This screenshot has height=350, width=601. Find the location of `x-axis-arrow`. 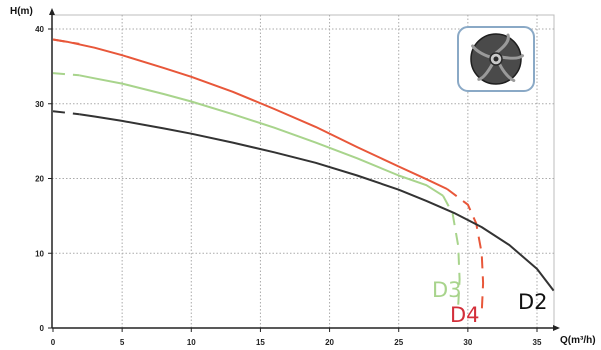

x-axis-arrow is located at coordinates (556, 328).